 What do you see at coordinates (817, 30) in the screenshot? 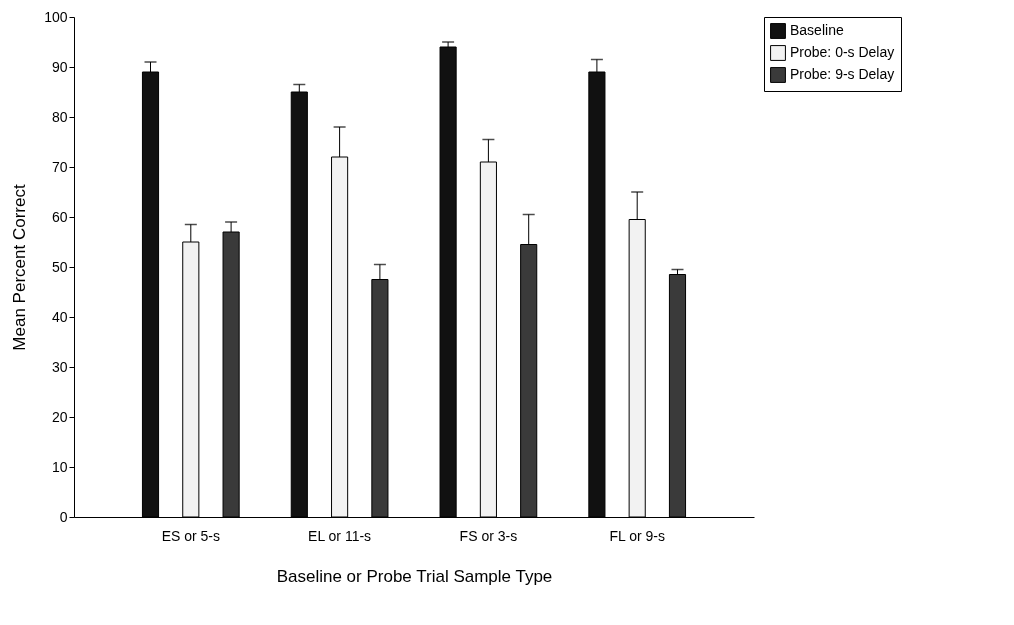
I see `legend-label: Baseline` at bounding box center [817, 30].